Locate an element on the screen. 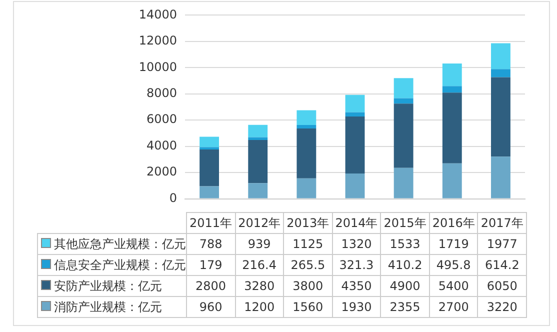 Image resolution: width=557 pixels, height=332 pixels. legend-label: 信息安全产业规模：亿元 is located at coordinates (112, 265).